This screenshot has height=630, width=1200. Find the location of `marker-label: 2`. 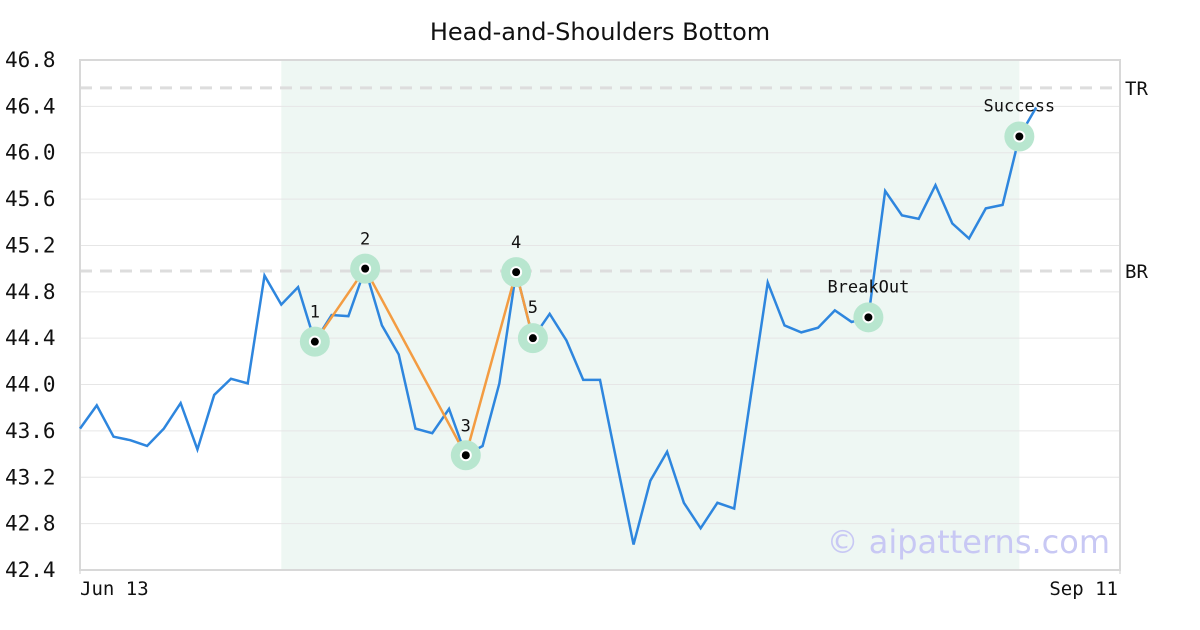

marker-label: 2 is located at coordinates (365, 240).